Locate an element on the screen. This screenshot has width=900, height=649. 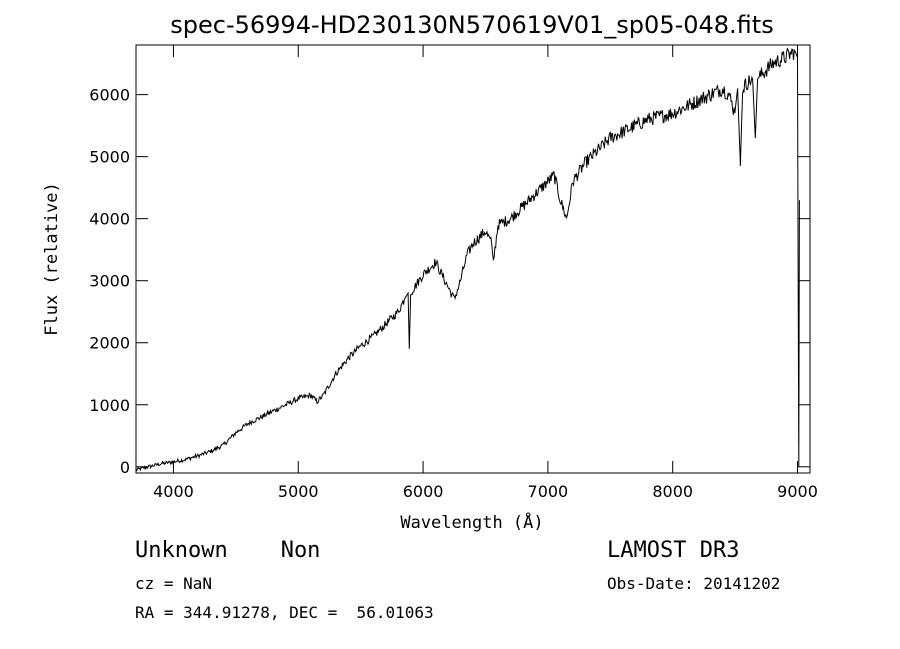
x-tick-label: 6000 is located at coordinates (423, 491).